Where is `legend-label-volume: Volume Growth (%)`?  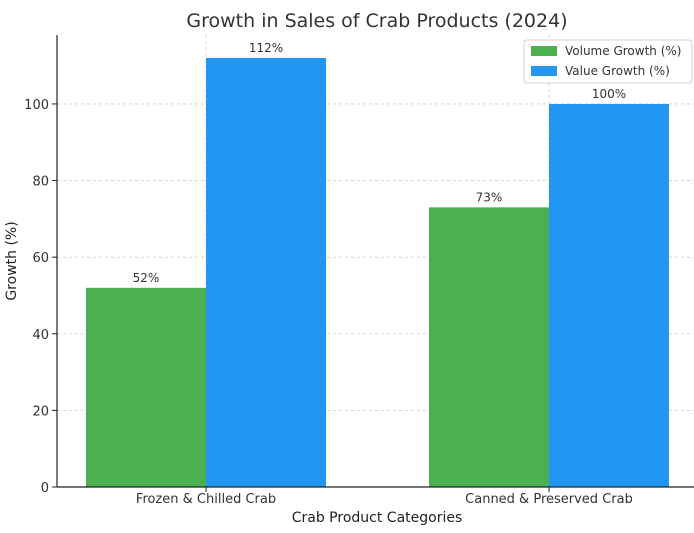 legend-label-volume: Volume Growth (%) is located at coordinates (623, 51).